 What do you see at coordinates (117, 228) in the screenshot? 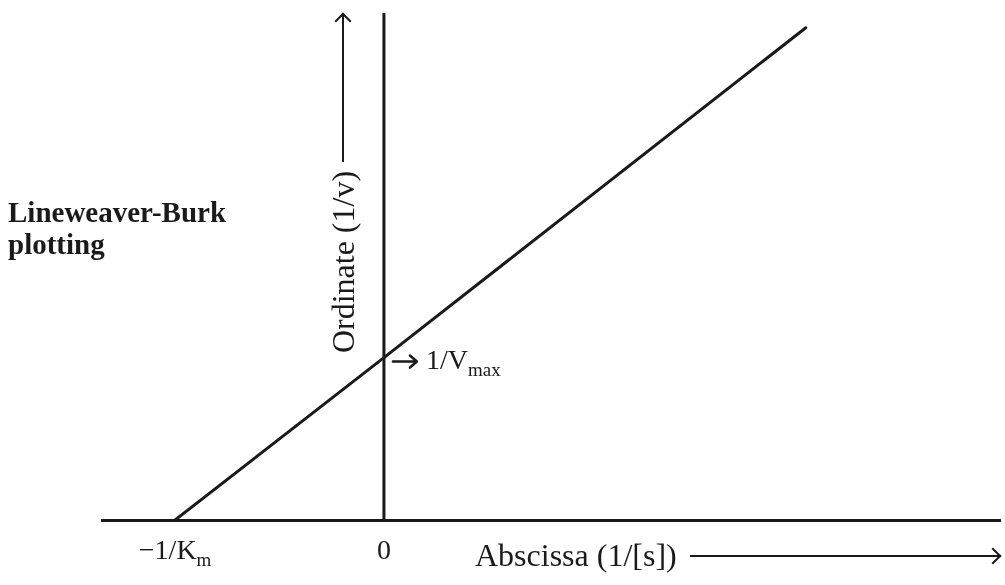
I see `text: Lineweaver-Burk plotting` at bounding box center [117, 228].